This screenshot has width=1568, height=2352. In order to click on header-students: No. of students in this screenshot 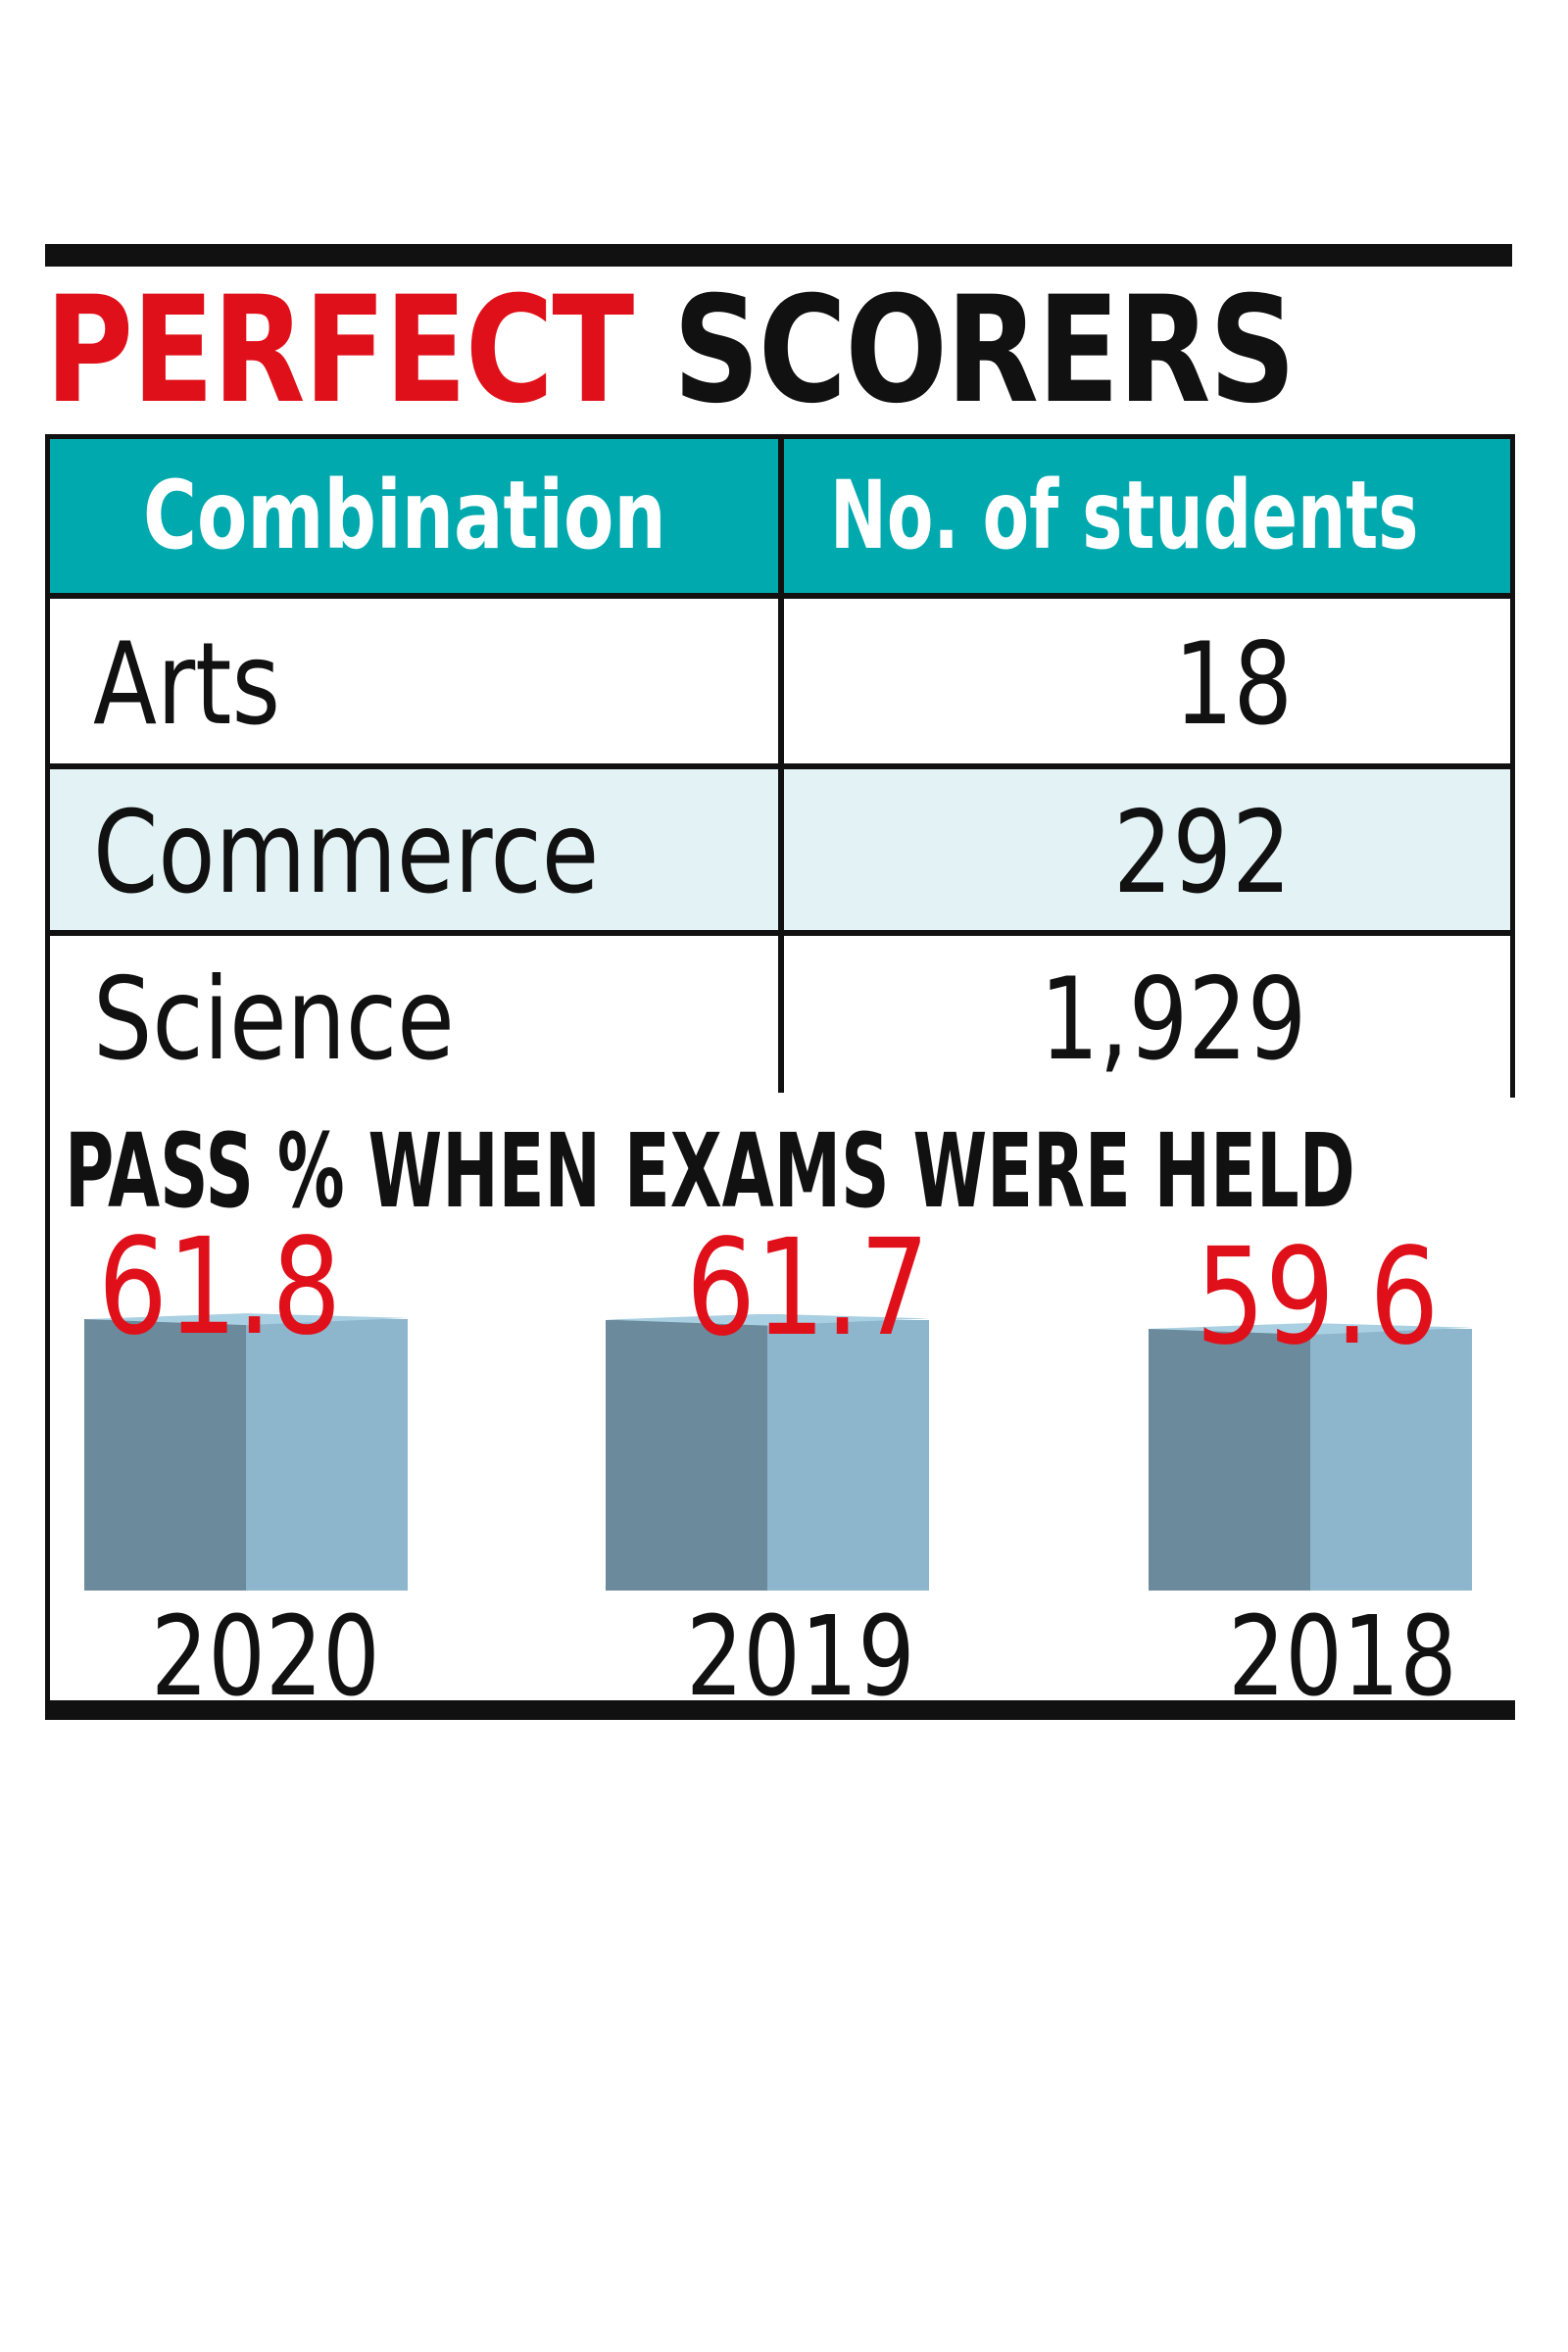, I will do `click(1148, 517)`.